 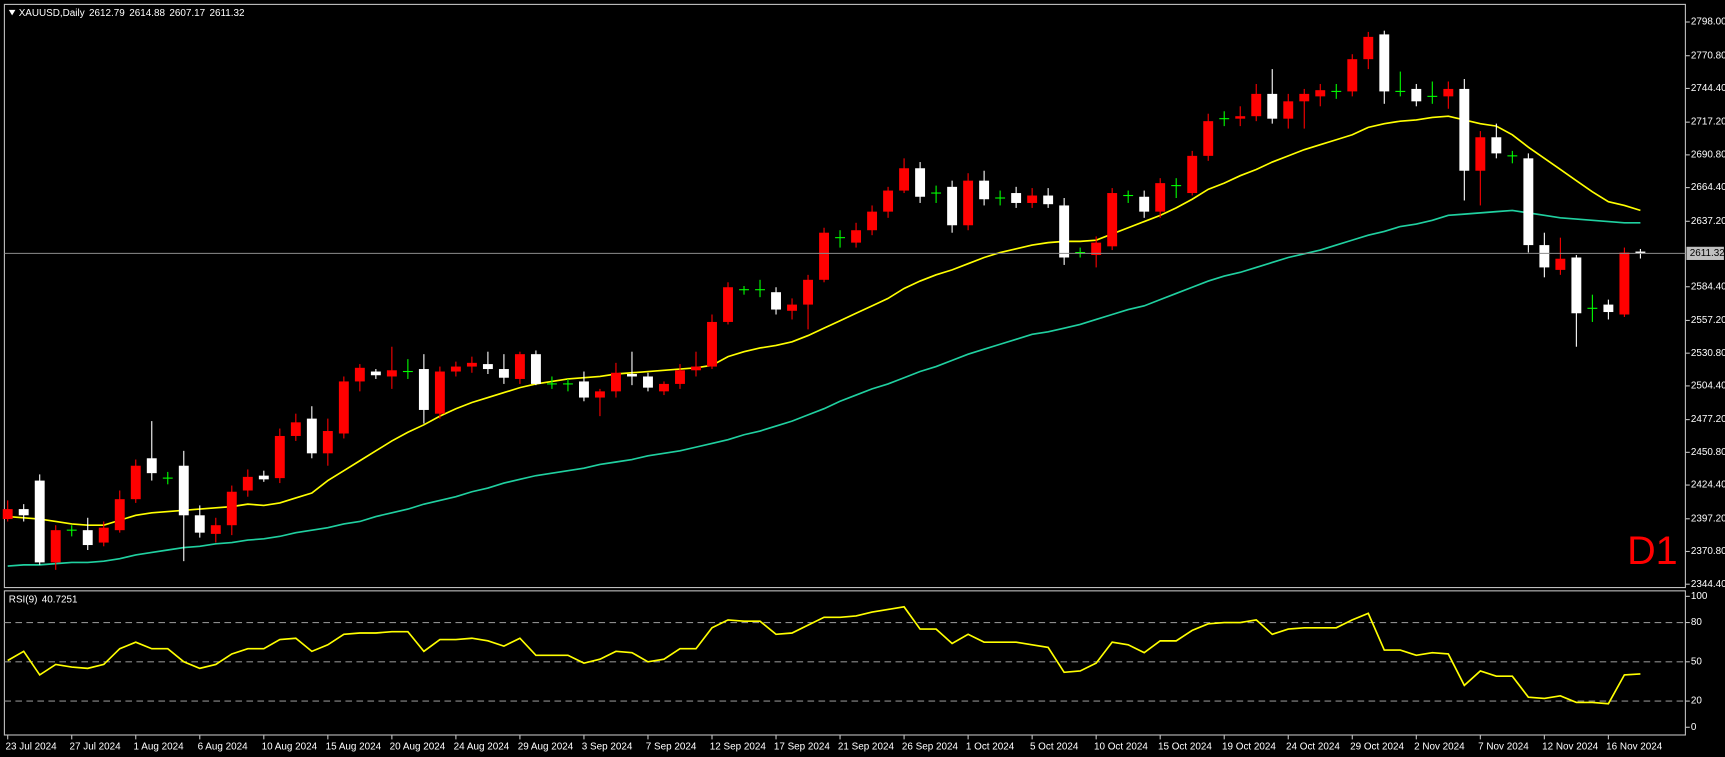 I want to click on x-tick-label: 16 Nov 2024, so click(x=1634, y=747).